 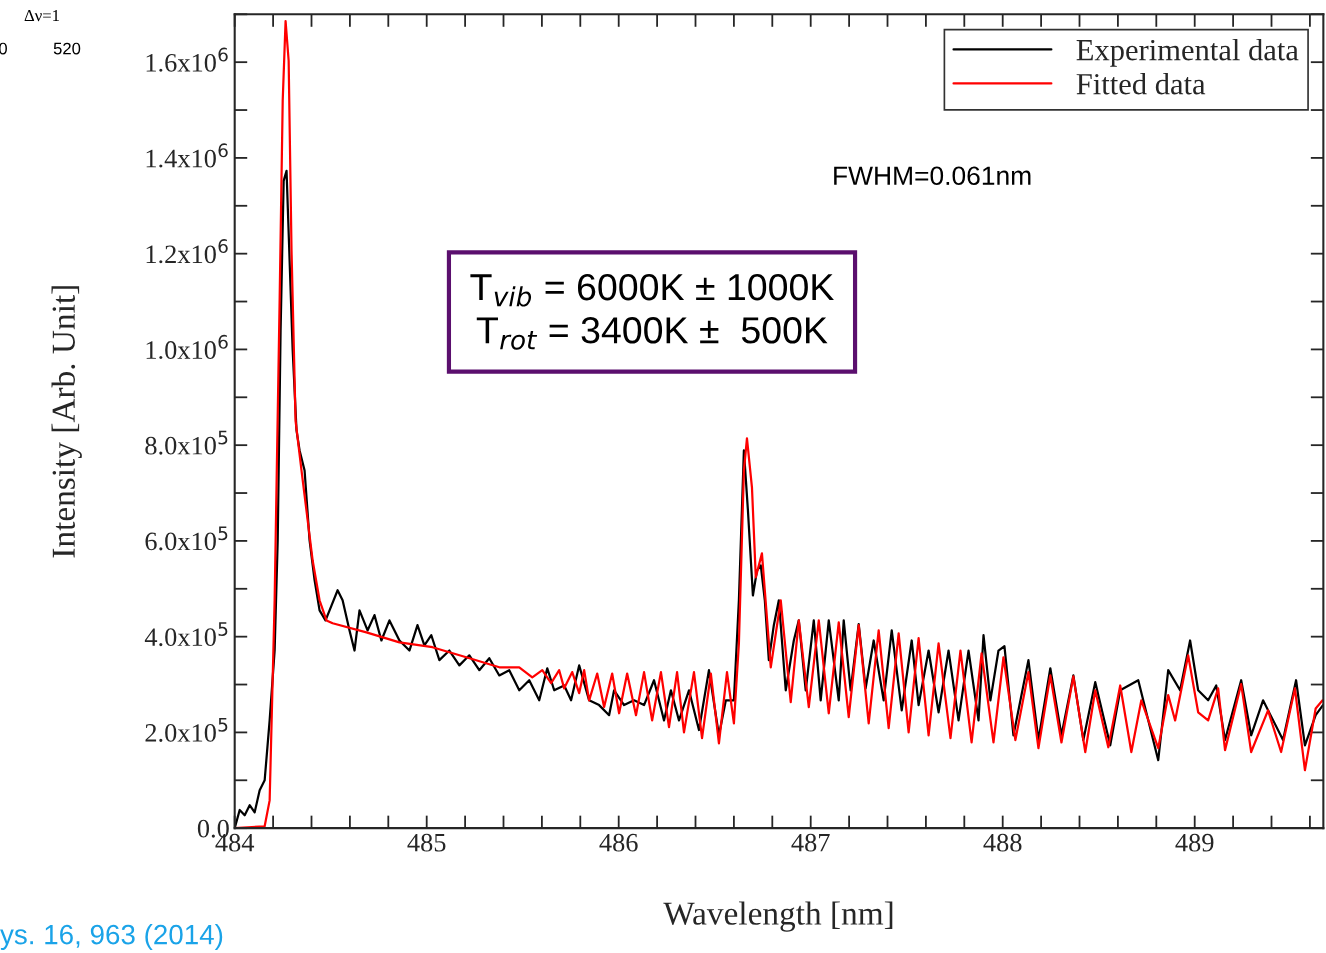 What do you see at coordinates (778, 916) in the screenshot?
I see `x-axis-title: Wavelength [nm]` at bounding box center [778, 916].